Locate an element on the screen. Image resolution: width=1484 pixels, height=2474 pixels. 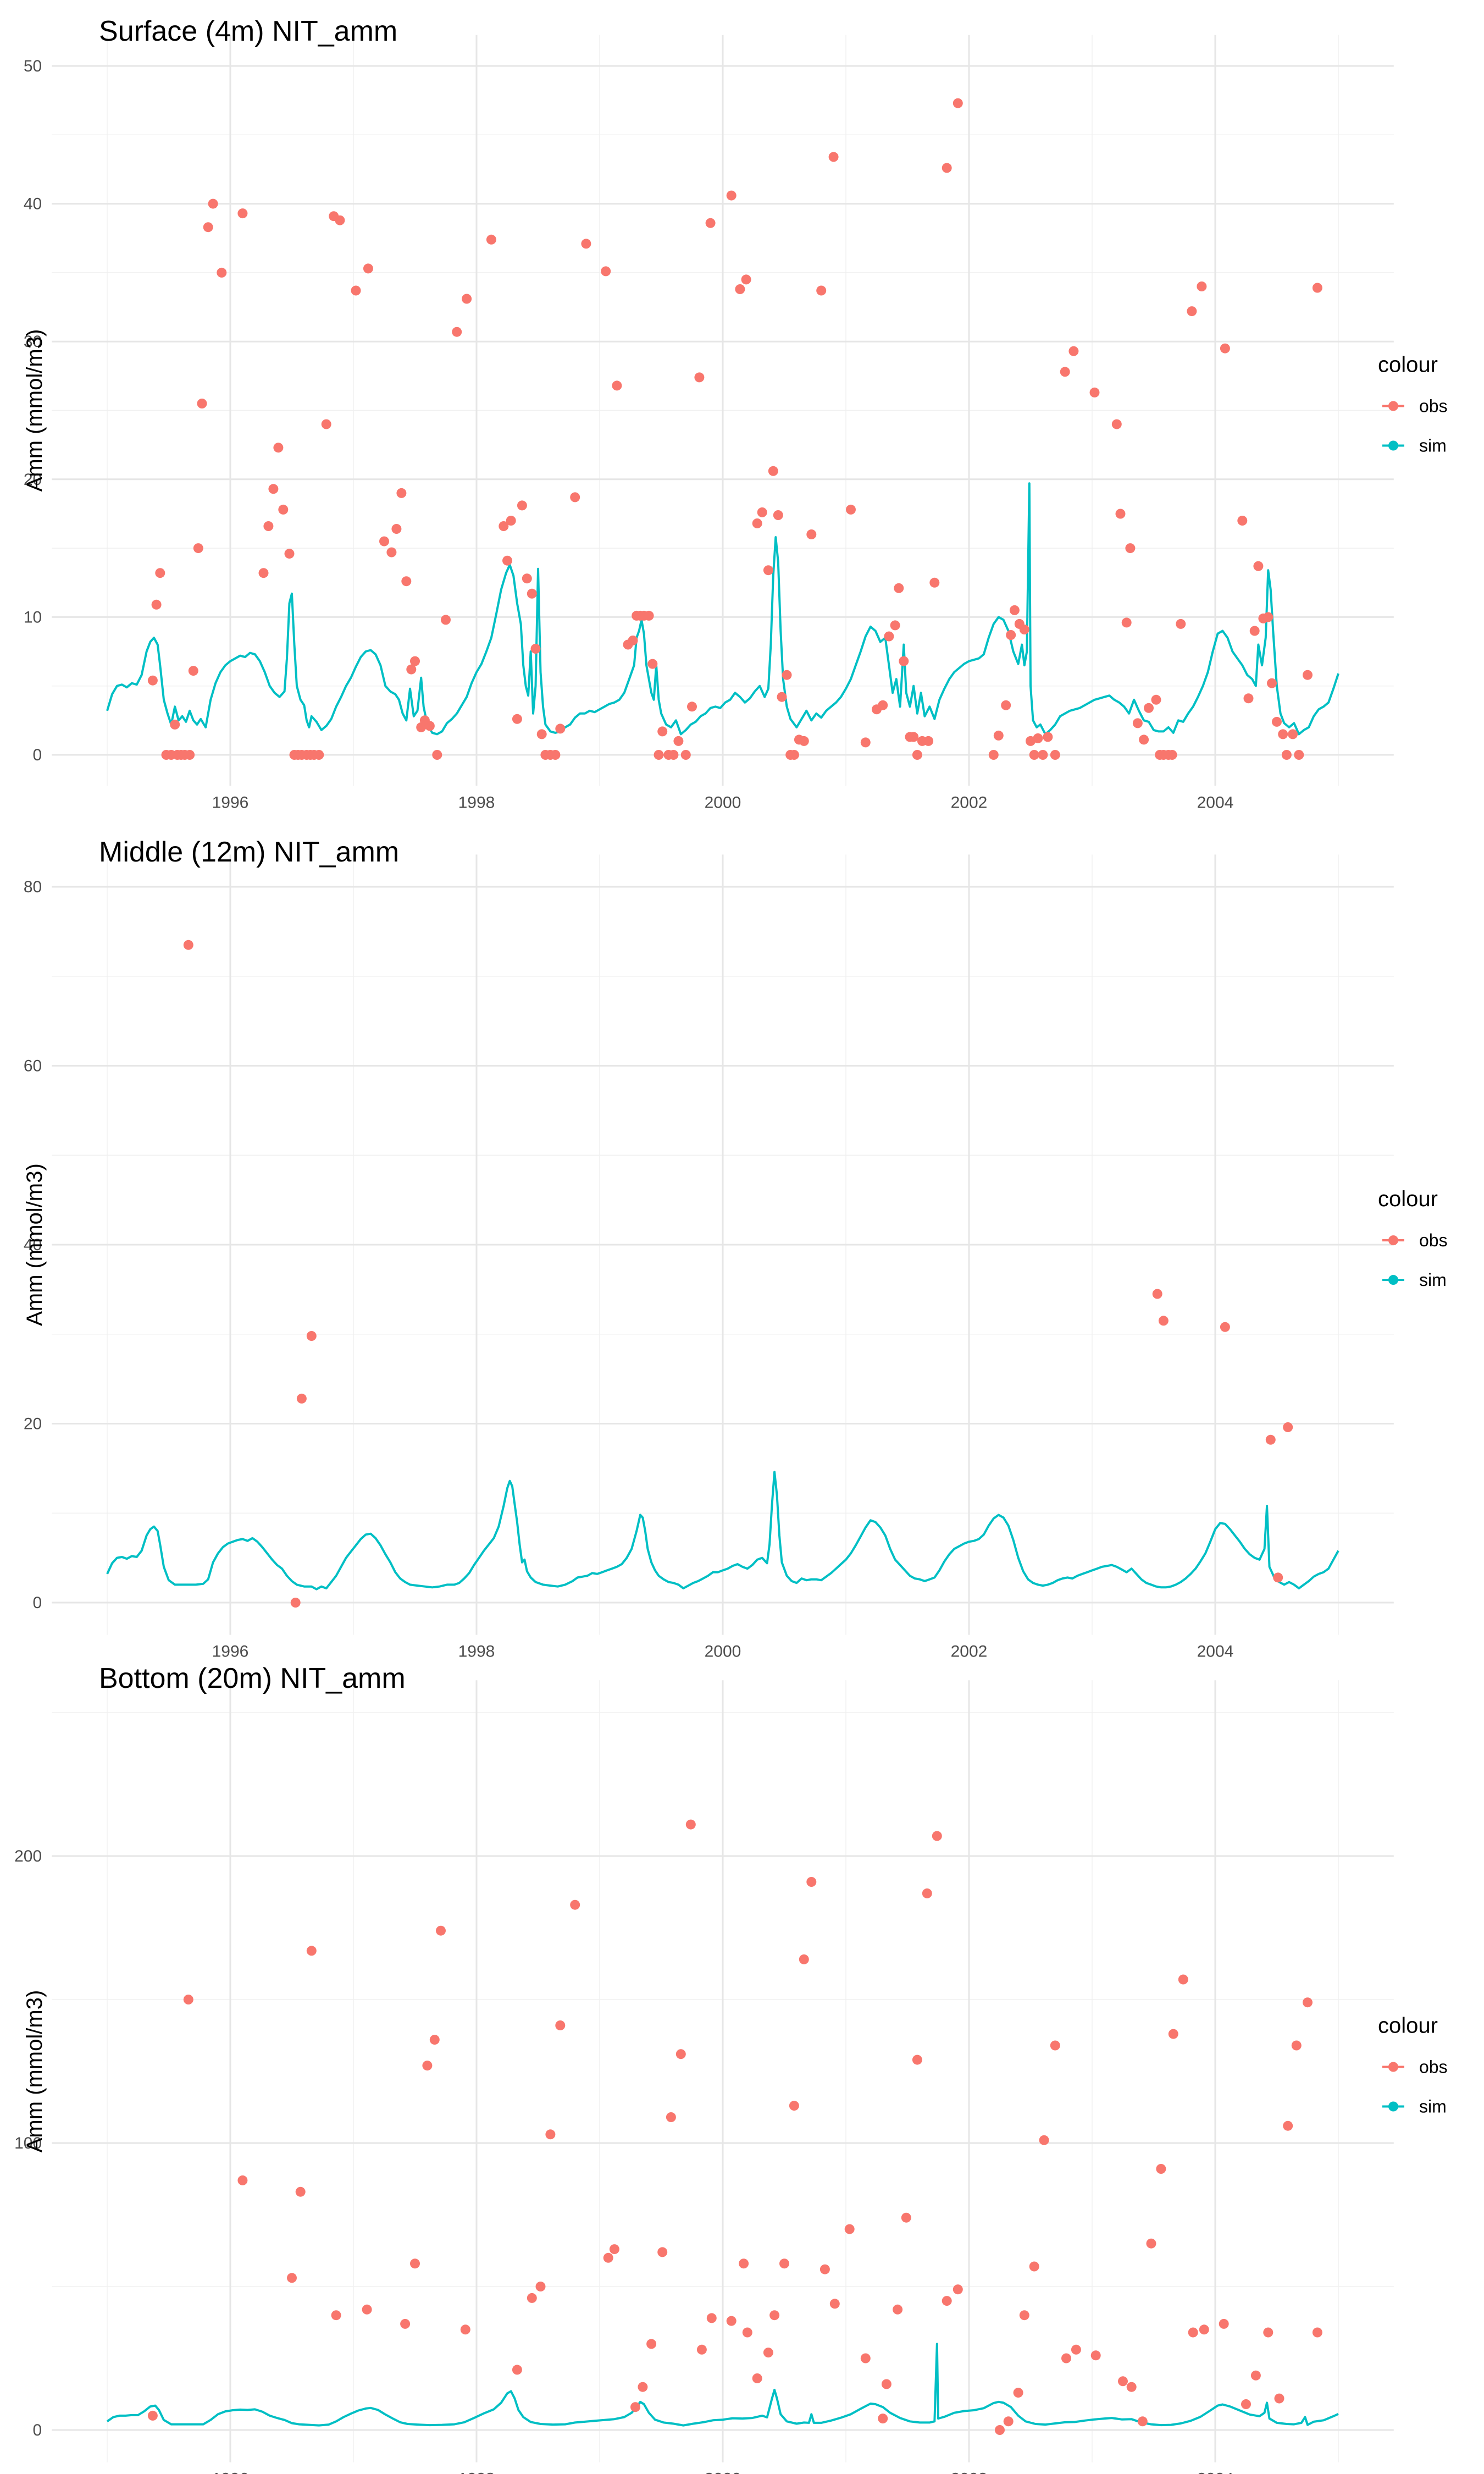
chart-title: Surface (4m) NIT_amm is located at coordinates (248, 31).